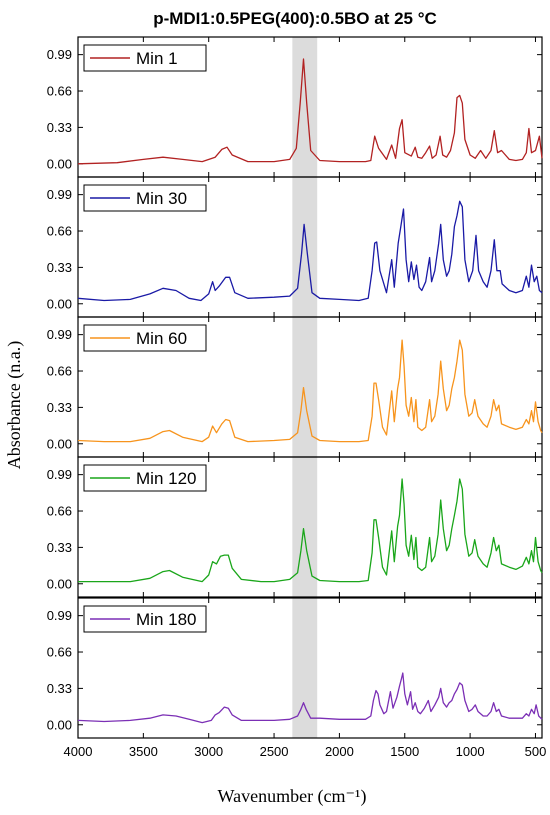 Image resolution: width=550 pixels, height=815 pixels. I want to click on x-tick-label: 500, so click(536, 751).